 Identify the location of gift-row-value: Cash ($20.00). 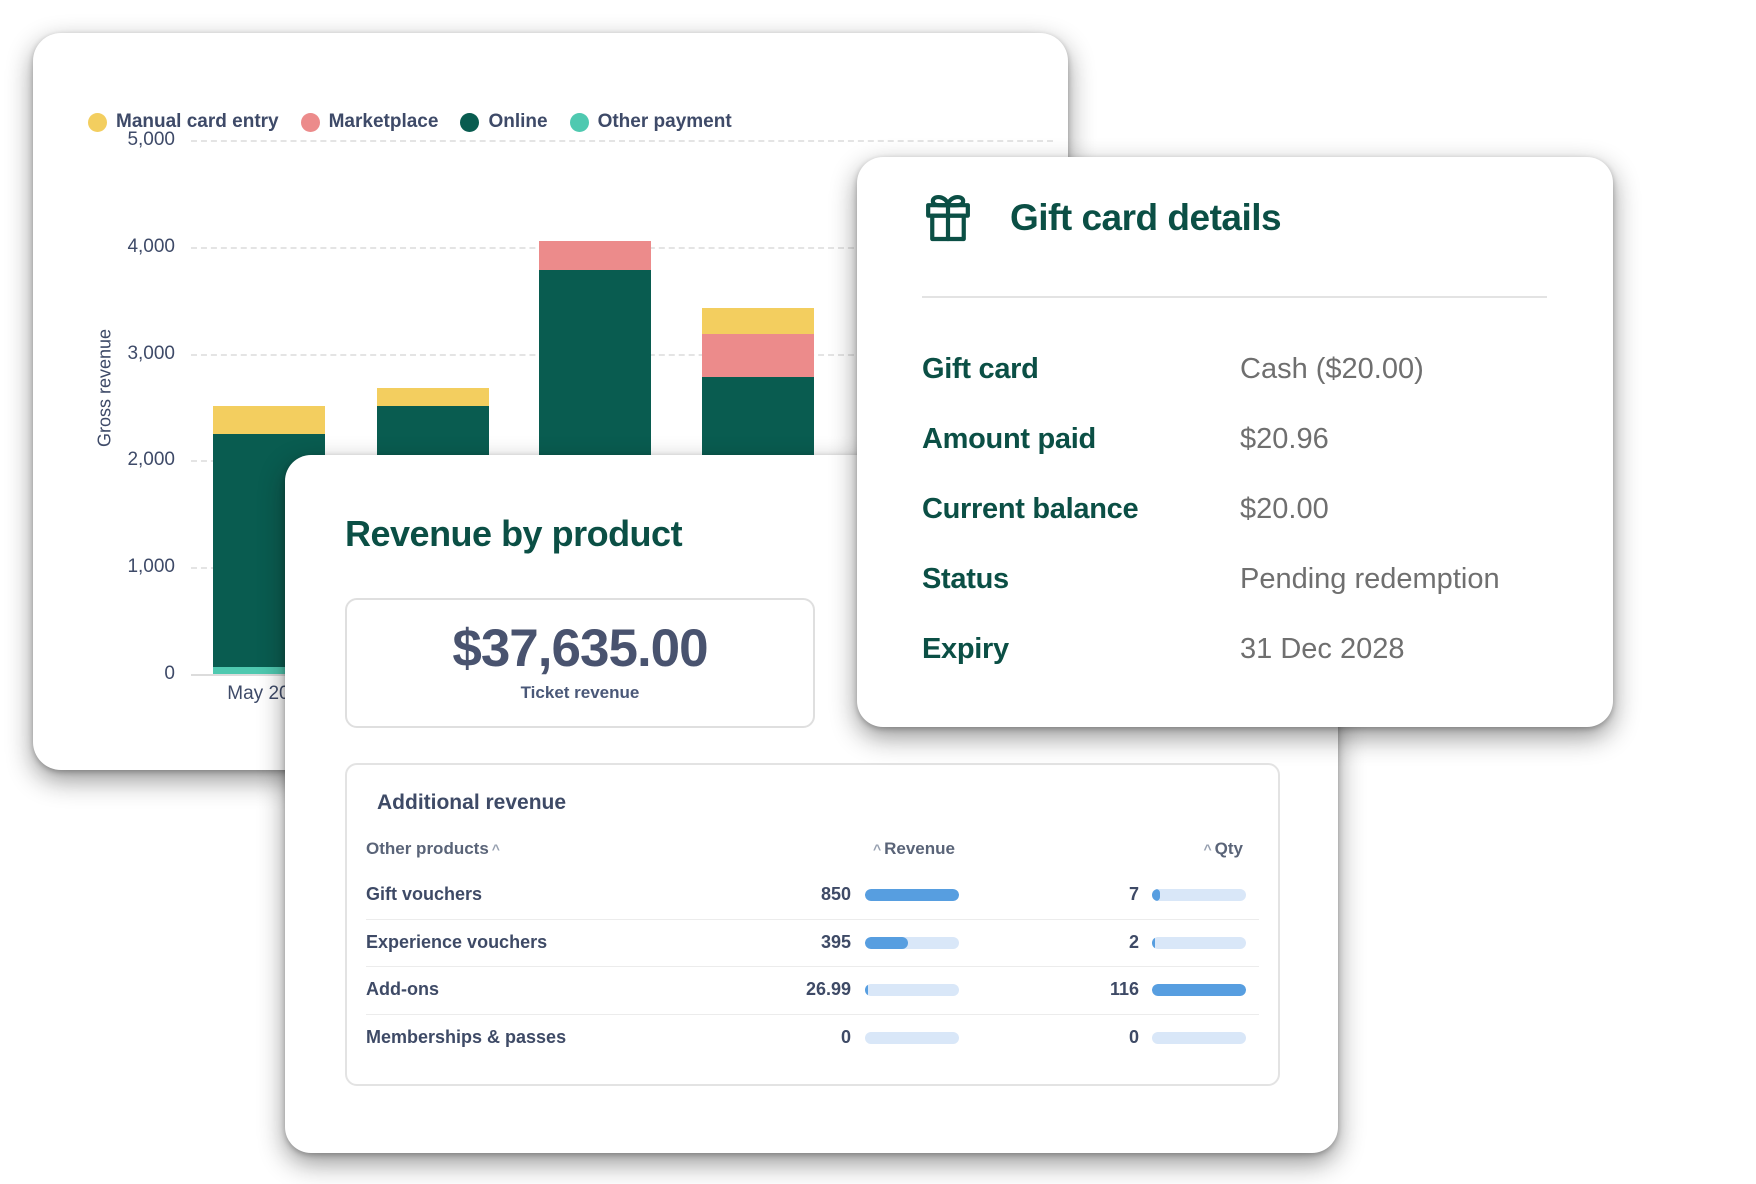
(1332, 369).